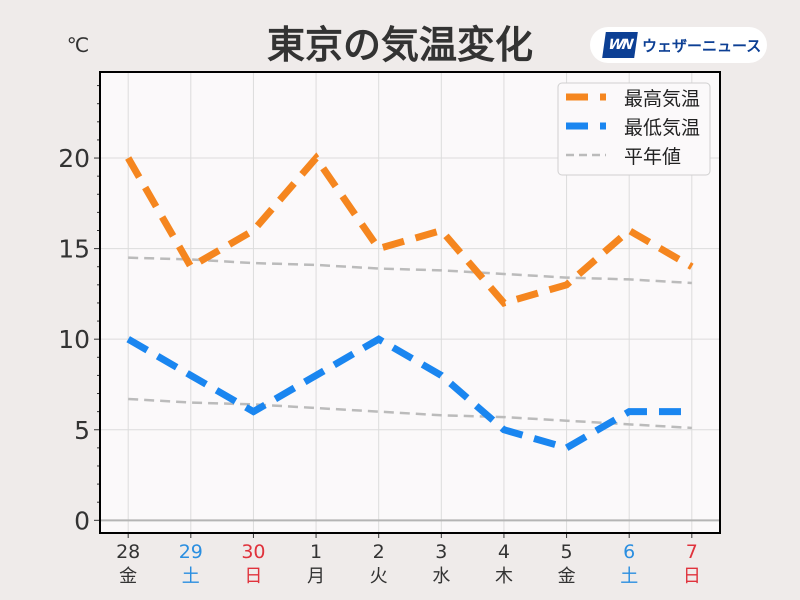 This screenshot has height=600, width=800. Describe the element at coordinates (662, 99) in the screenshot. I see `legend-label: 最高気温` at that location.